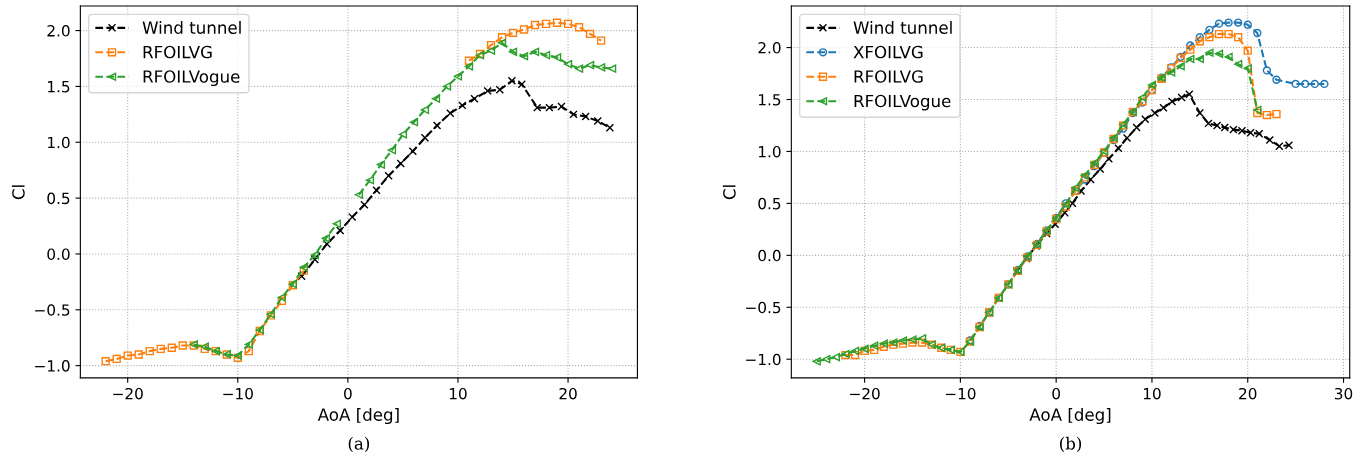 The height and width of the screenshot is (462, 1362). What do you see at coordinates (888, 52) in the screenshot?
I see `legend-label: XFOILVG` at bounding box center [888, 52].